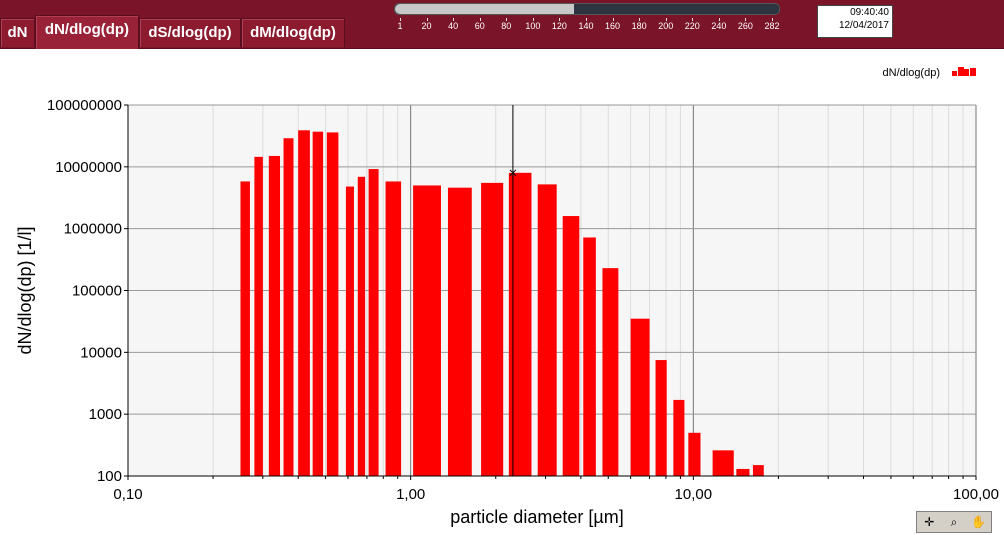  What do you see at coordinates (453, 26) in the screenshot?
I see `slider-tick-label: 40` at bounding box center [453, 26].